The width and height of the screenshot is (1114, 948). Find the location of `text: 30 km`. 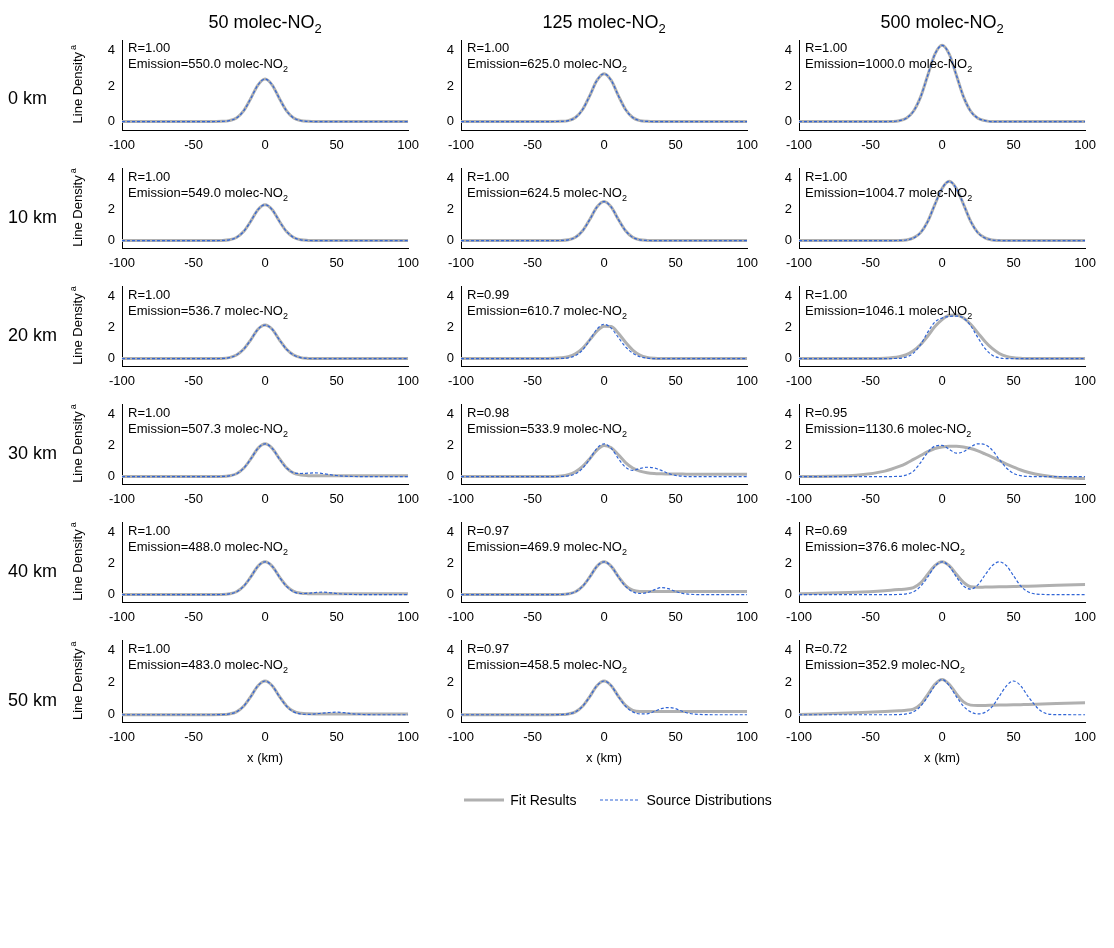

text: 30 km is located at coordinates (33, 453).